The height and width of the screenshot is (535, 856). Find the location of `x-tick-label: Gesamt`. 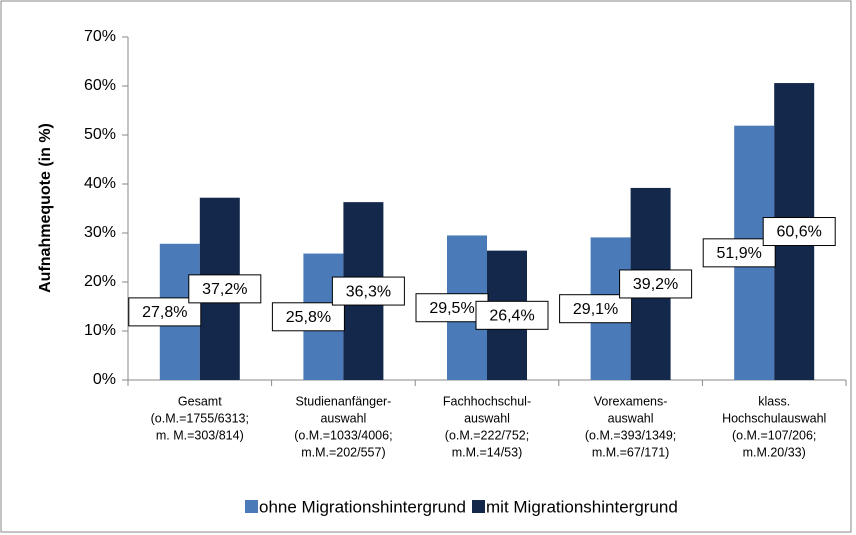

x-tick-label: Gesamt is located at coordinates (200, 401).